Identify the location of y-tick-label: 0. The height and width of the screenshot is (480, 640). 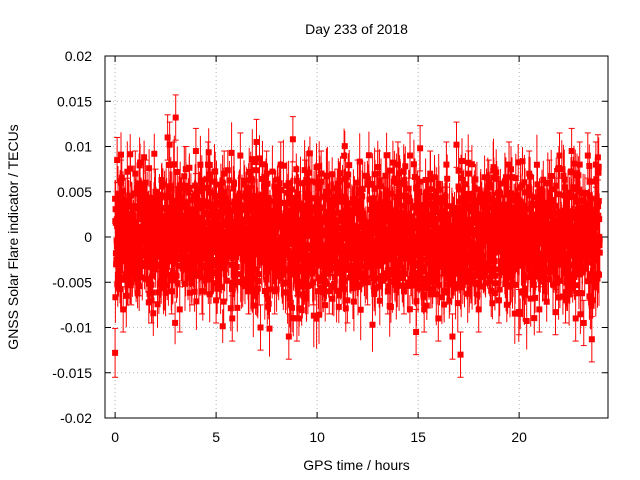
(88, 237).